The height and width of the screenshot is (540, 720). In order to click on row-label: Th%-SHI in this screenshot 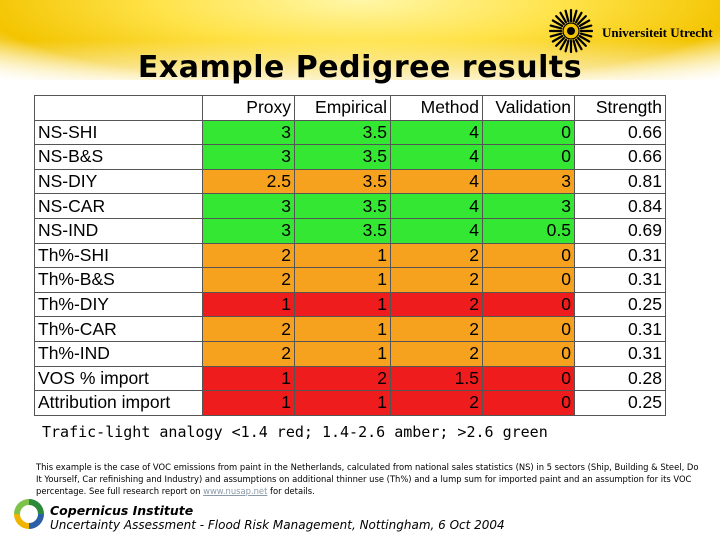, I will do `click(118, 255)`.